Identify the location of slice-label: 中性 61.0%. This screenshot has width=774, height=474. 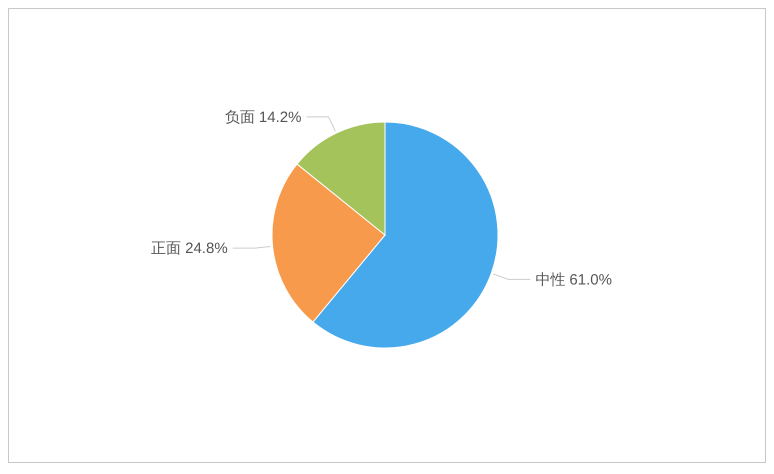
(573, 279).